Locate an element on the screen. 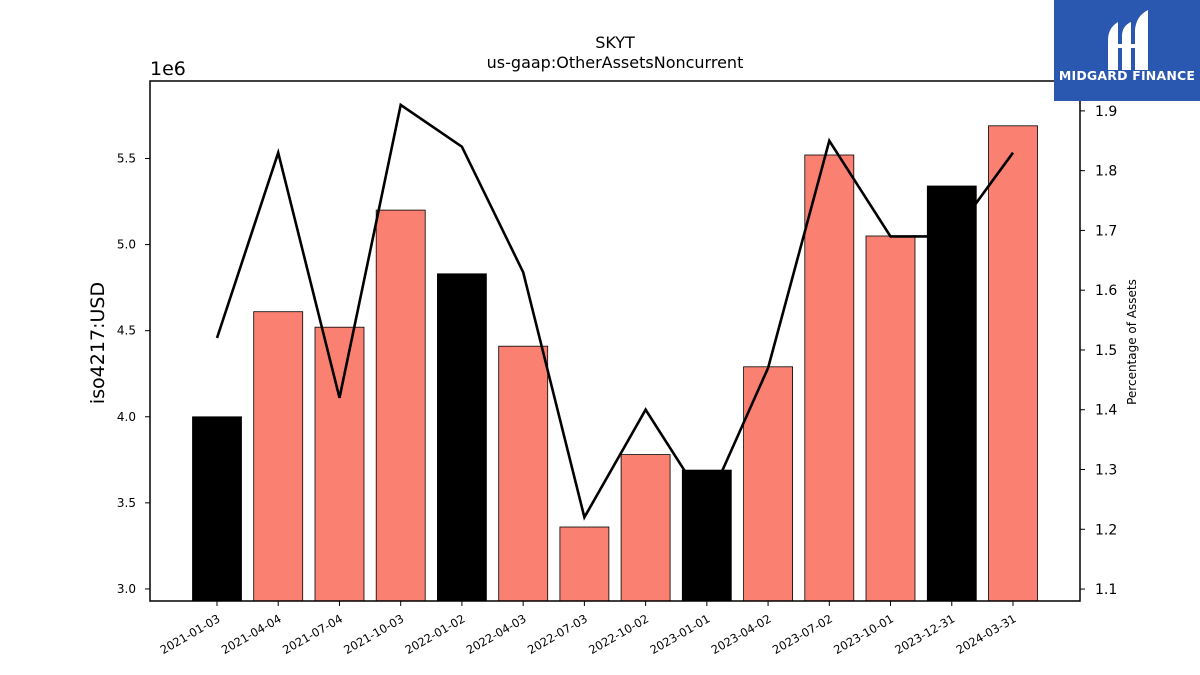  y-axis-offset-label: 1e6 is located at coordinates (168, 69).